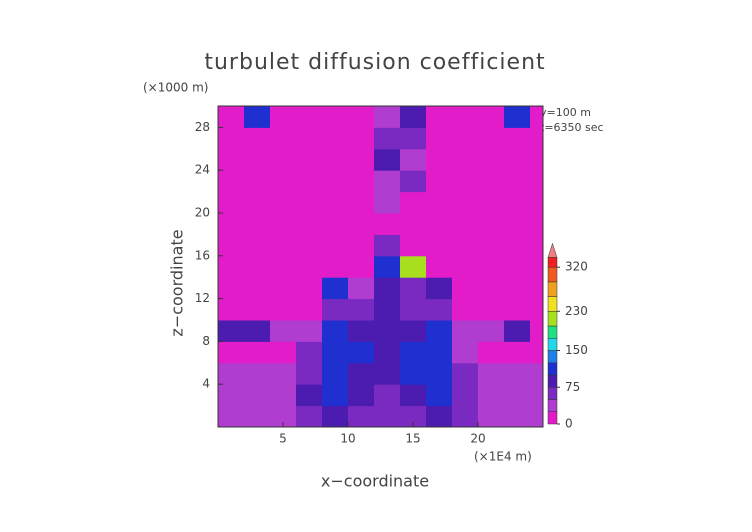 This screenshot has height=532, width=752. Describe the element at coordinates (202, 213) in the screenshot. I see `y-tick-label: 20` at that location.